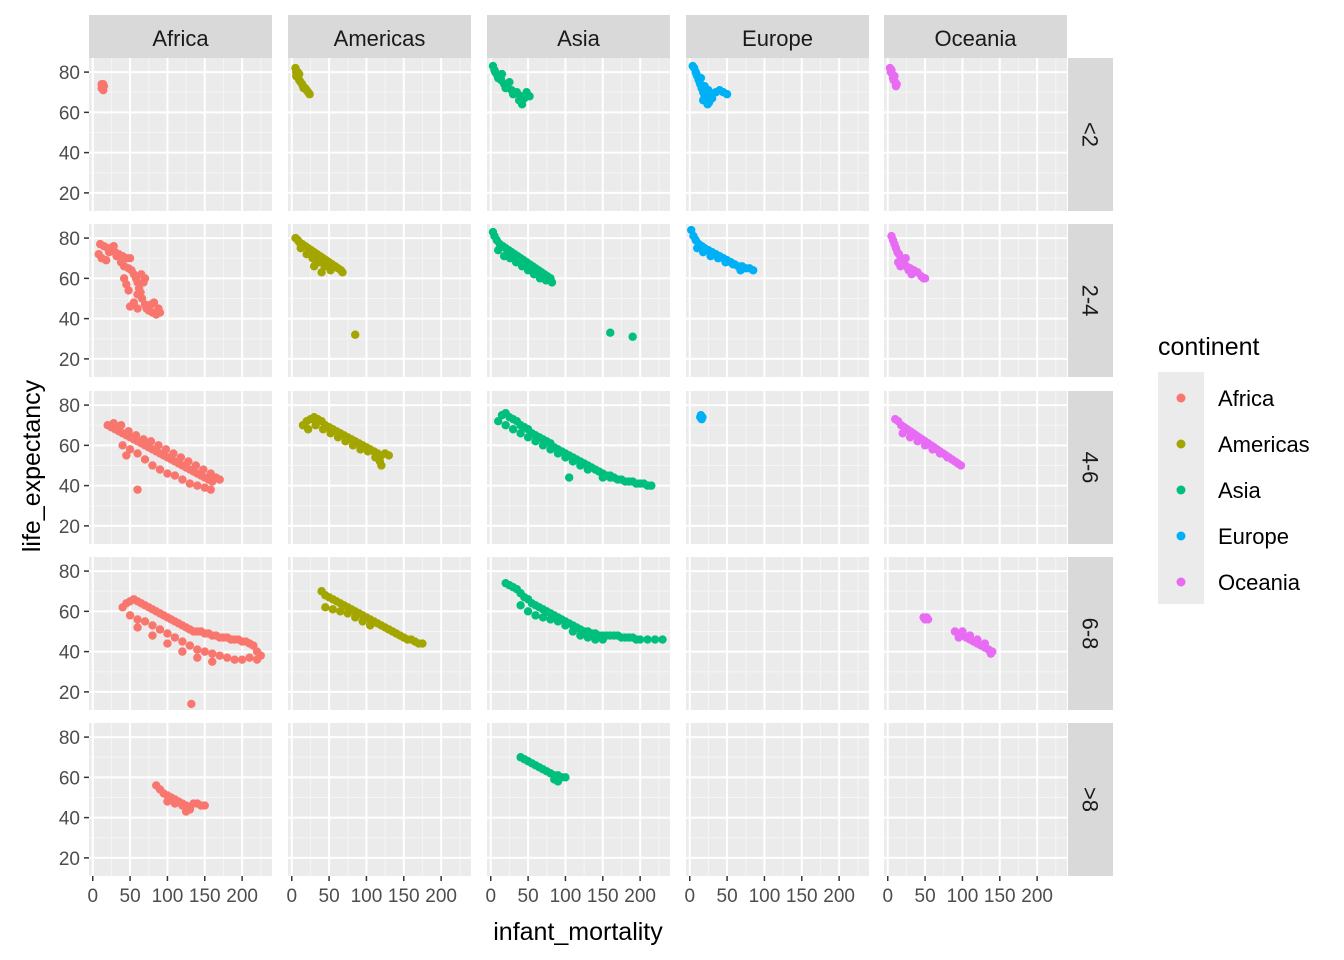 This screenshot has height=960, width=1344. What do you see at coordinates (1181, 582) in the screenshot?
I see `legend-key-oceania` at bounding box center [1181, 582].